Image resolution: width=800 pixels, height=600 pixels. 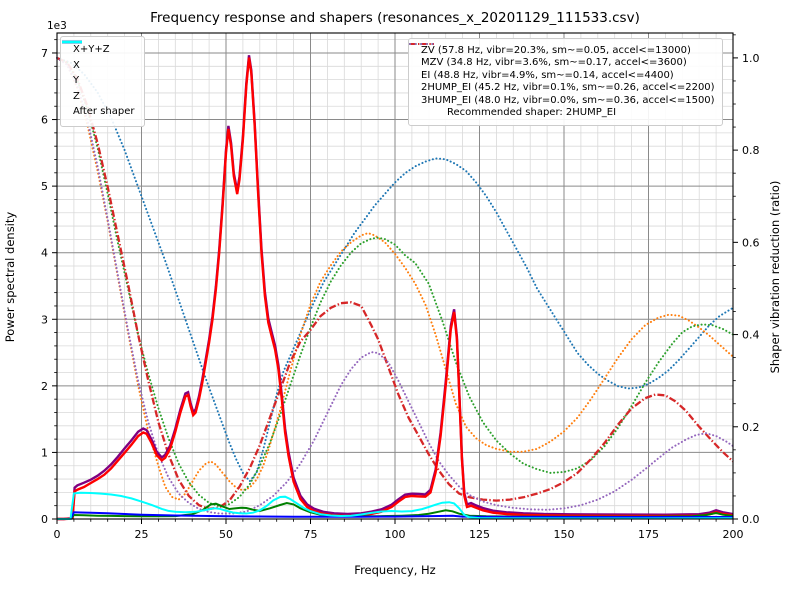 I want to click on y-left-tick-label: 4, so click(x=44, y=253).